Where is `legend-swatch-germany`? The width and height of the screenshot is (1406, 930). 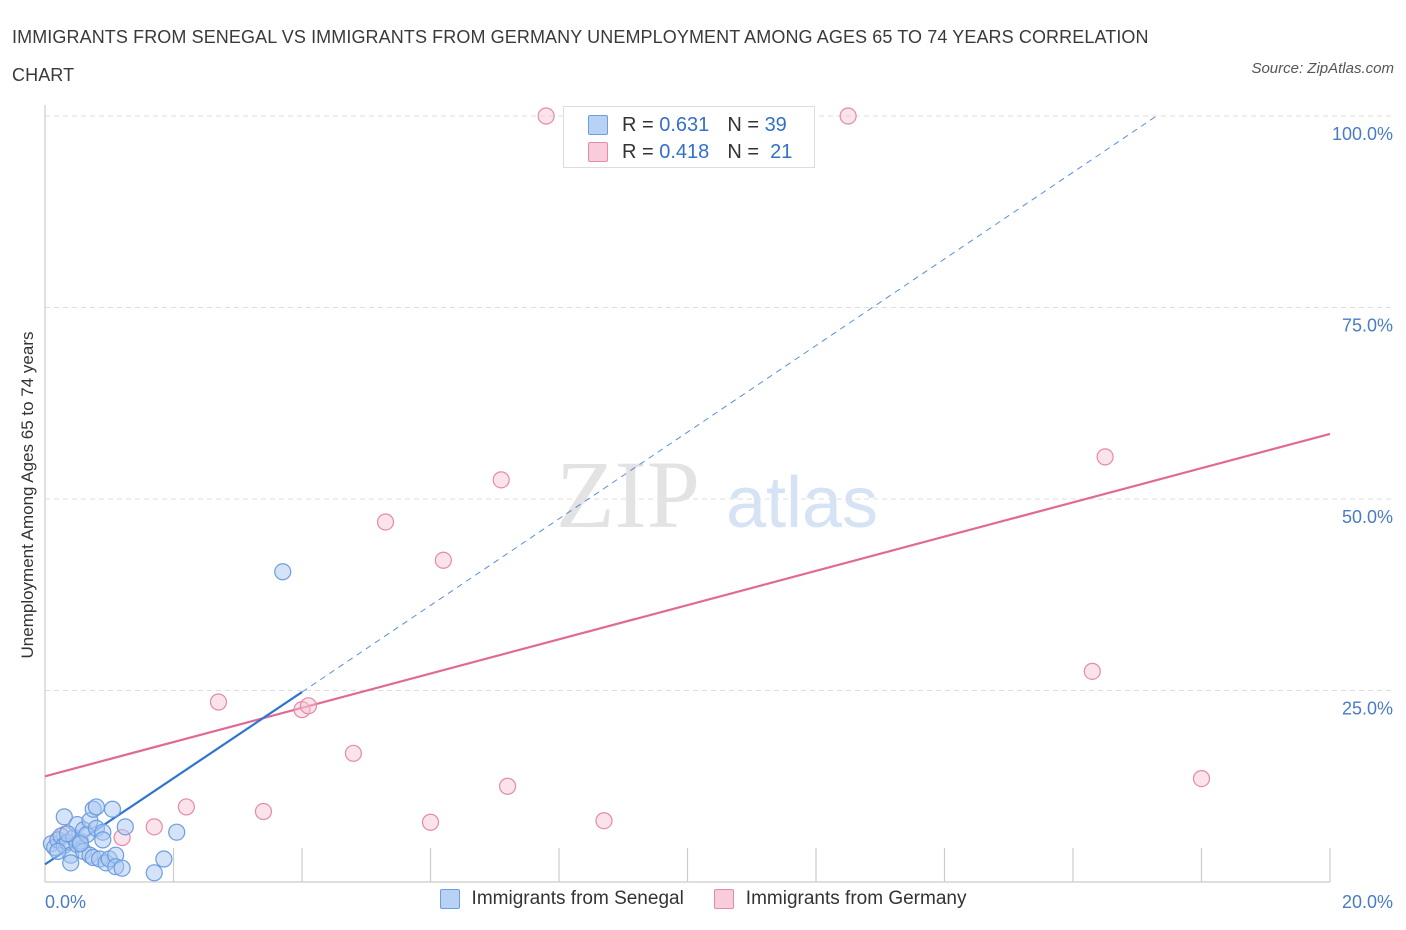
legend-swatch-germany is located at coordinates (598, 152).